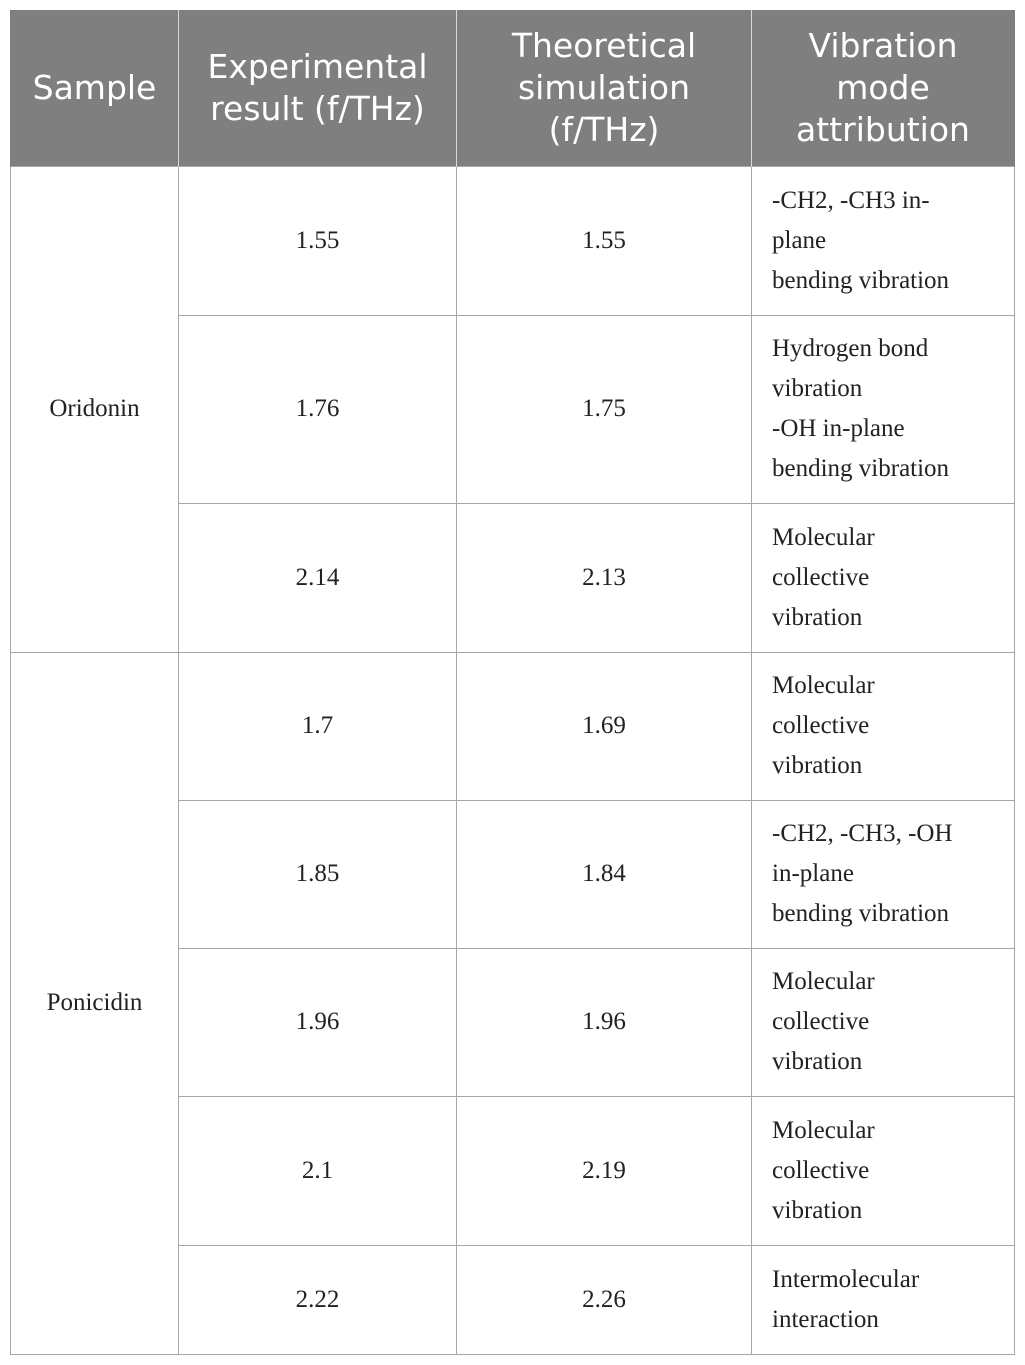  What do you see at coordinates (317, 108) in the screenshot?
I see `header-line: result (f/THz)` at bounding box center [317, 108].